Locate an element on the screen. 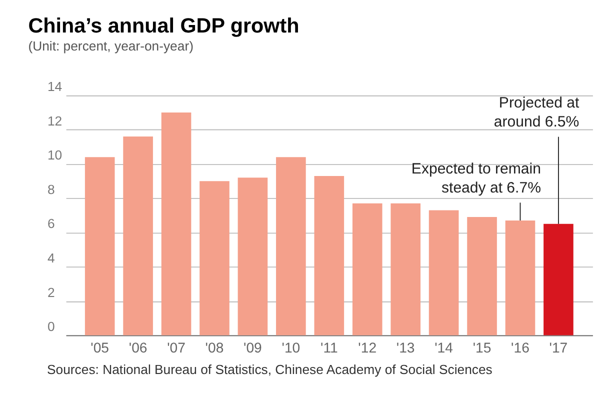 The image size is (600, 393). x-tick-label: '05 is located at coordinates (100, 348).